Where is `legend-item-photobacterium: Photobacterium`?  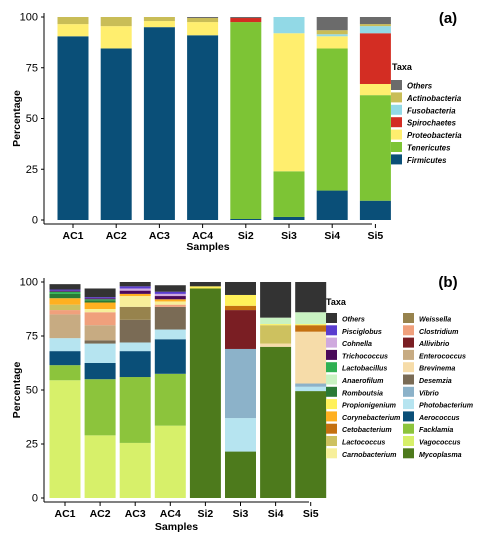
legend-item-photobacterium: Photobacterium is located at coordinates (438, 404).